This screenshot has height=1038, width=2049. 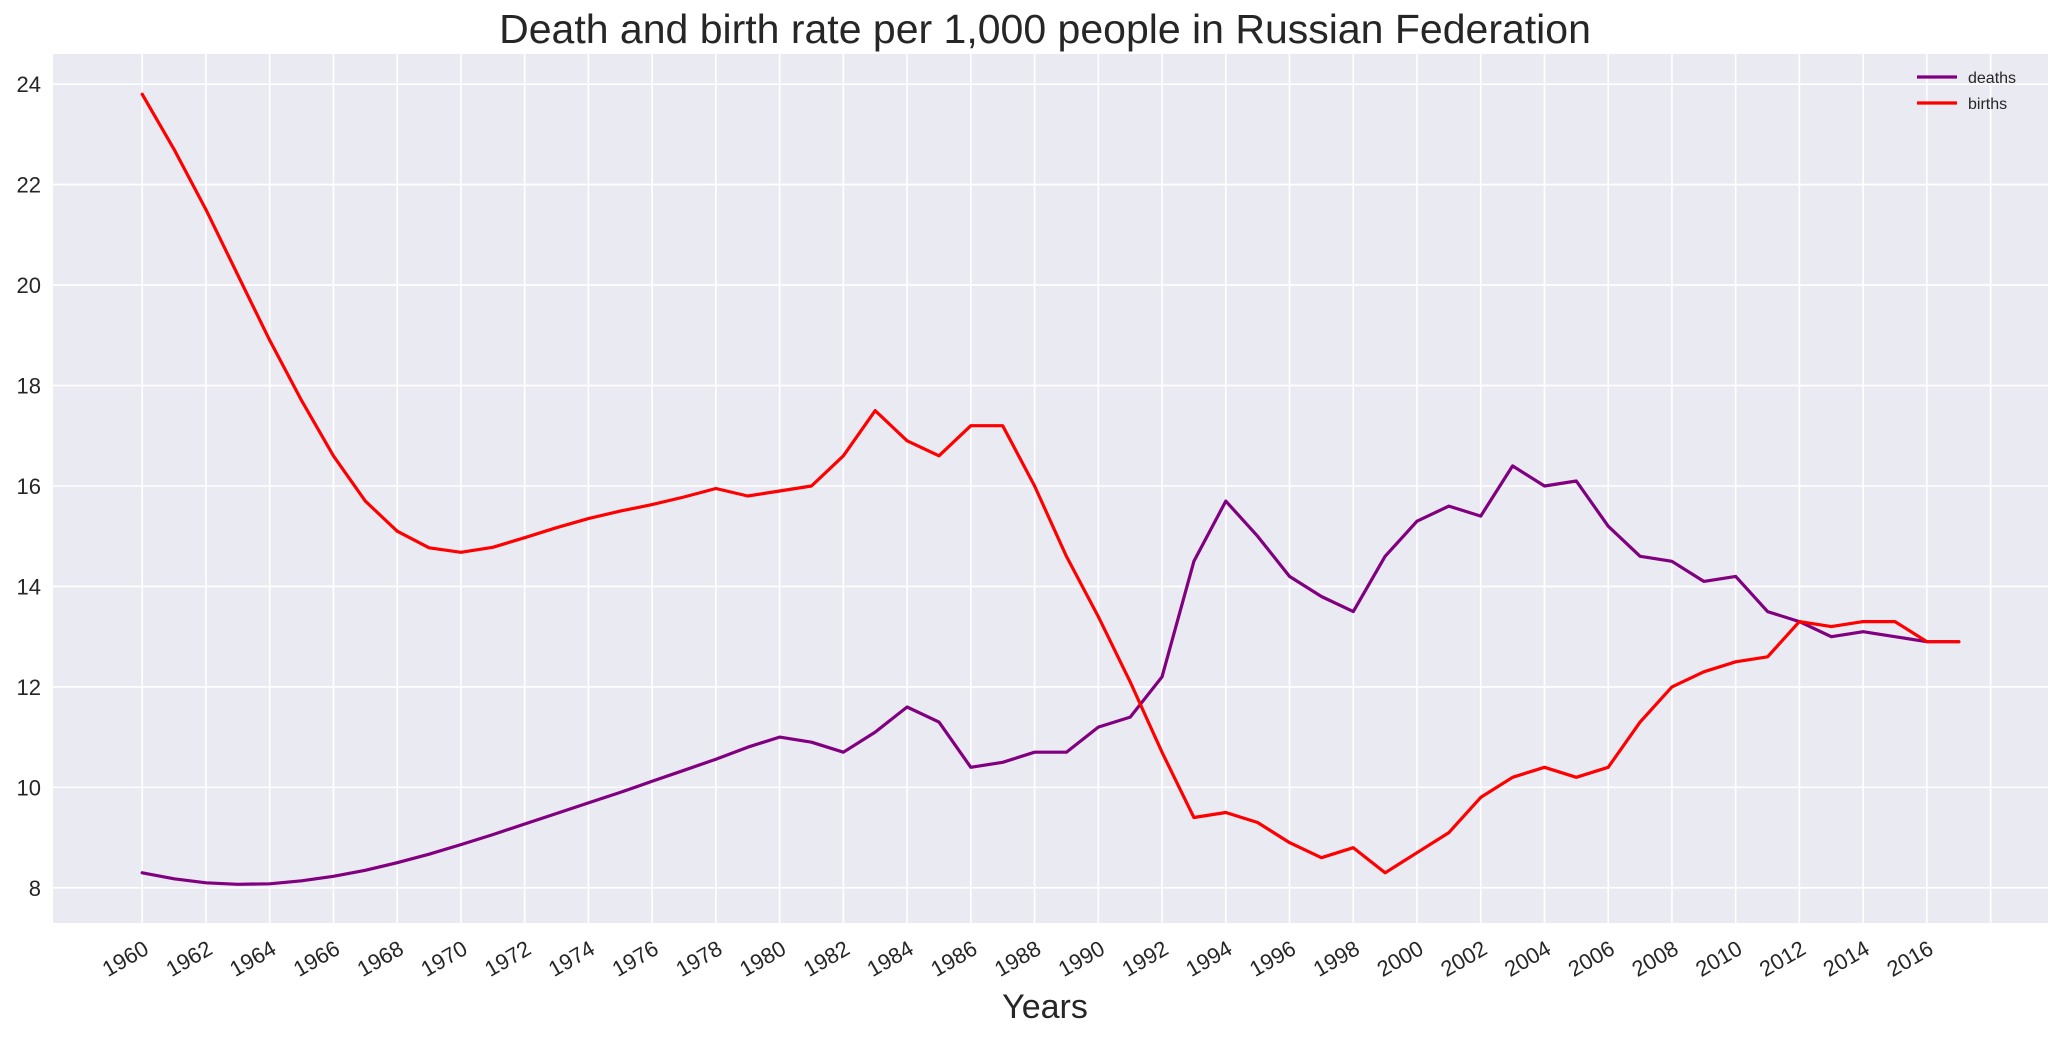 I want to click on x-tick-label: 1996, so click(x=1272, y=959).